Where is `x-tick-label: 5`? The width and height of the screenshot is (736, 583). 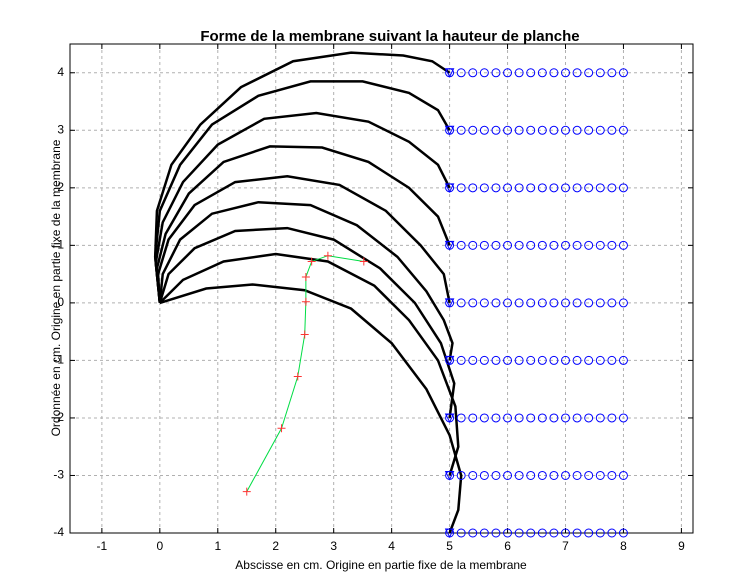
x-tick-label: 5 is located at coordinates (449, 546).